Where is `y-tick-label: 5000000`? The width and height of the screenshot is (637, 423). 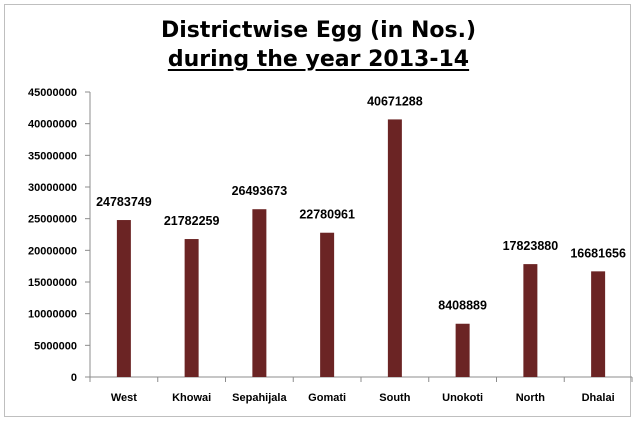
y-tick-label: 5000000 is located at coordinates (55, 346).